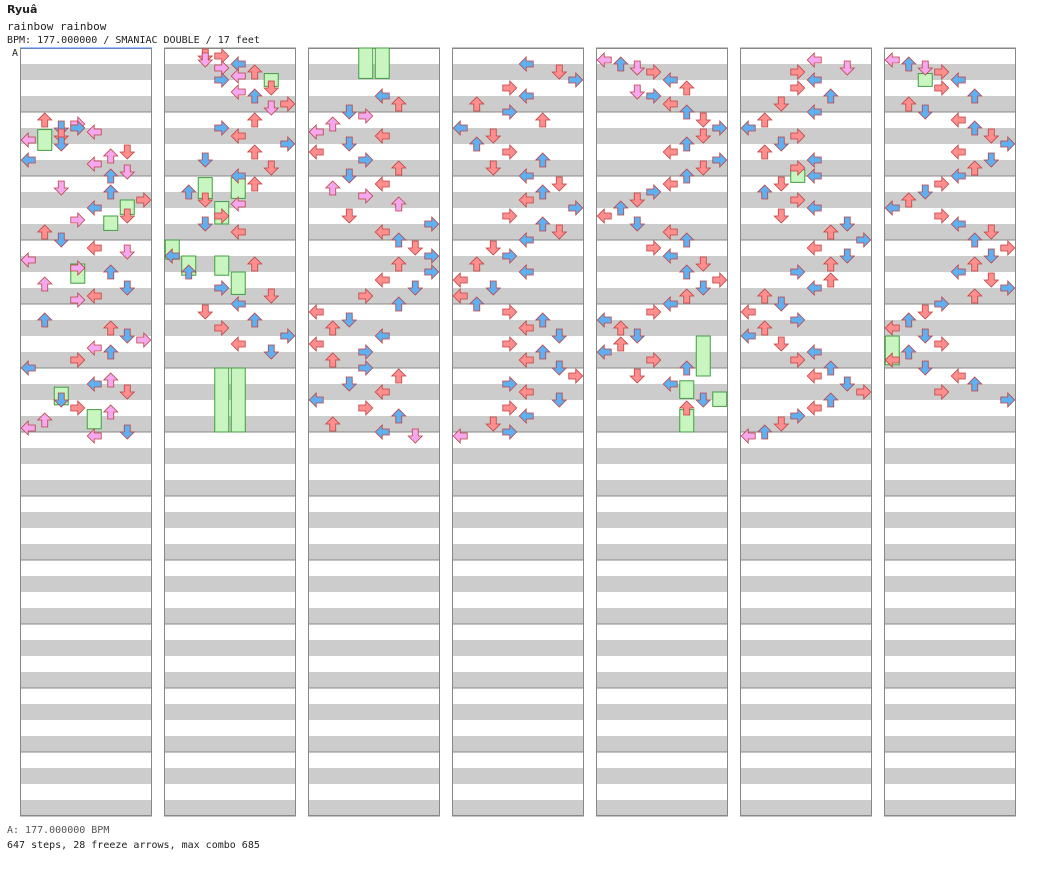 The width and height of the screenshot is (1040, 876). I want to click on panel-border, so click(374, 432).